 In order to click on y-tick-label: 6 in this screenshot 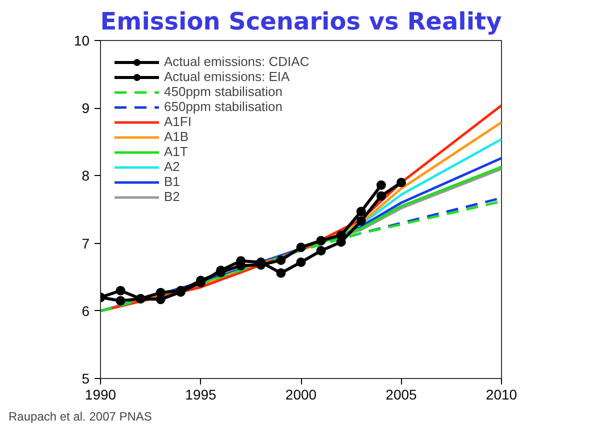, I will do `click(86, 310)`.